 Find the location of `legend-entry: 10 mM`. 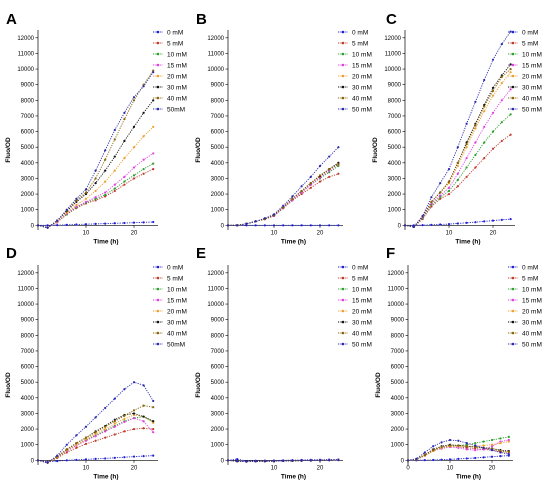

legend-entry: 10 mM is located at coordinates (177, 54).